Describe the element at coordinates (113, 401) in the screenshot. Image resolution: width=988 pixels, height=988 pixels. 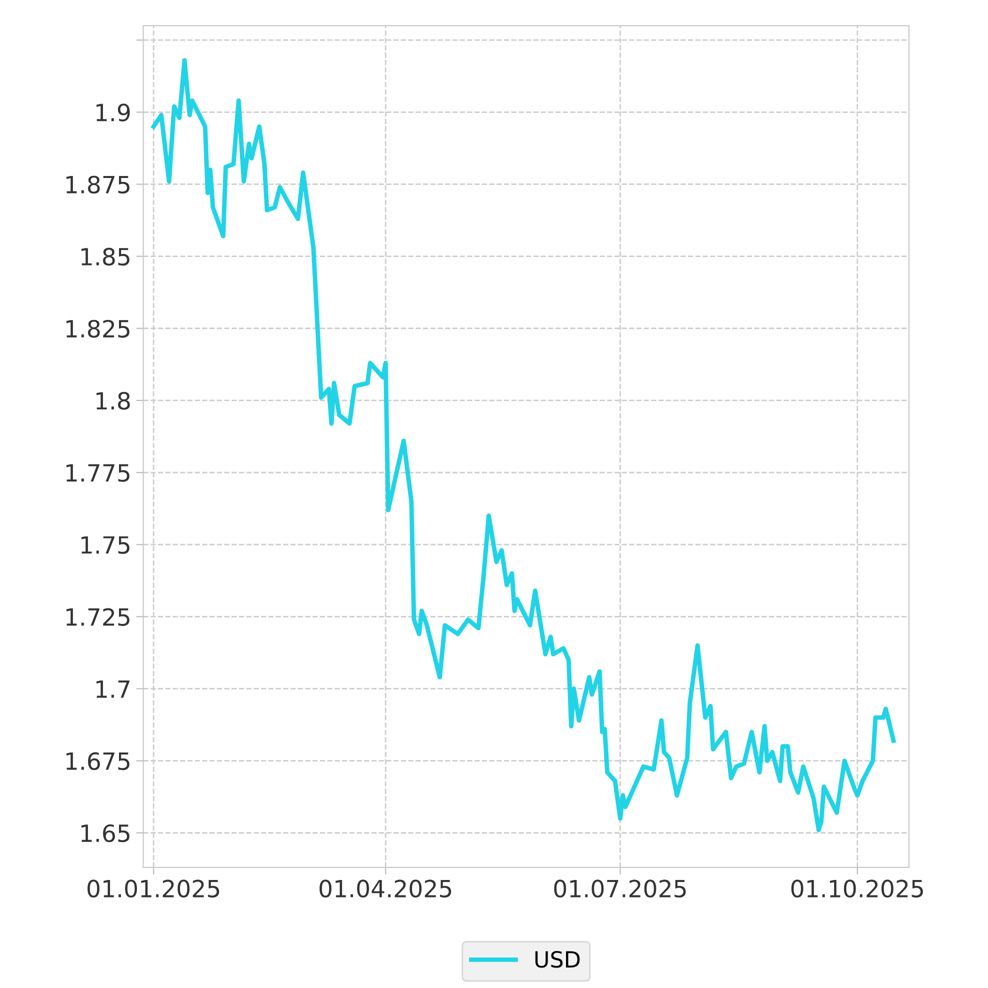
I see `y-tick-label: 1.8` at that location.